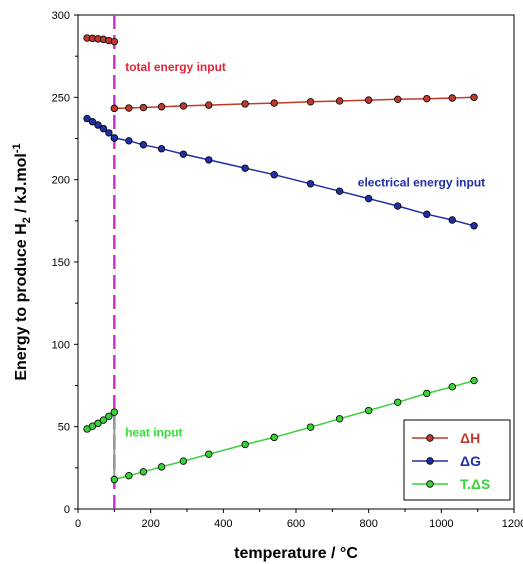 The width and height of the screenshot is (523, 564). Describe the element at coordinates (441, 524) in the screenshot. I see `x-tick-label: 1000` at that location.